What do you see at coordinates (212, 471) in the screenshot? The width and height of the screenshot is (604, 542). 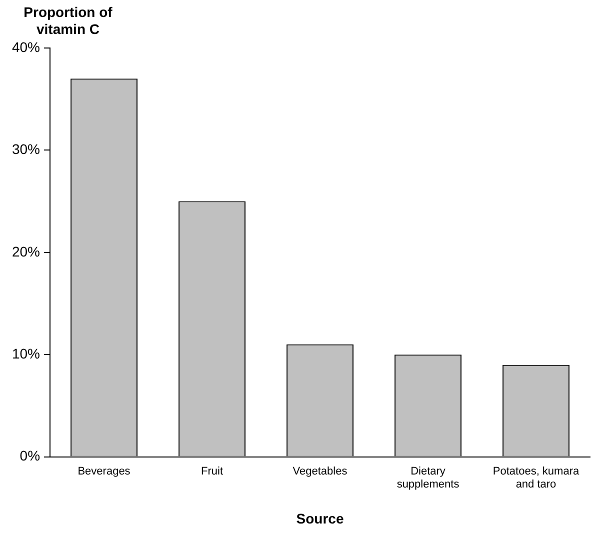 I see `x-tick-label: Fruit` at bounding box center [212, 471].